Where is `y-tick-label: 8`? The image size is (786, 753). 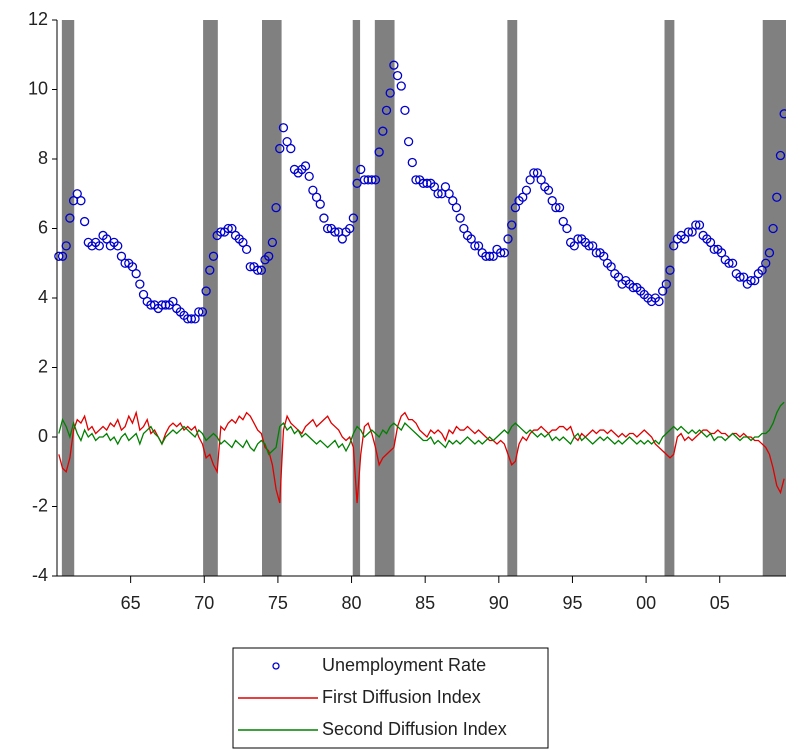
y-tick-label: 8 is located at coordinates (43, 158).